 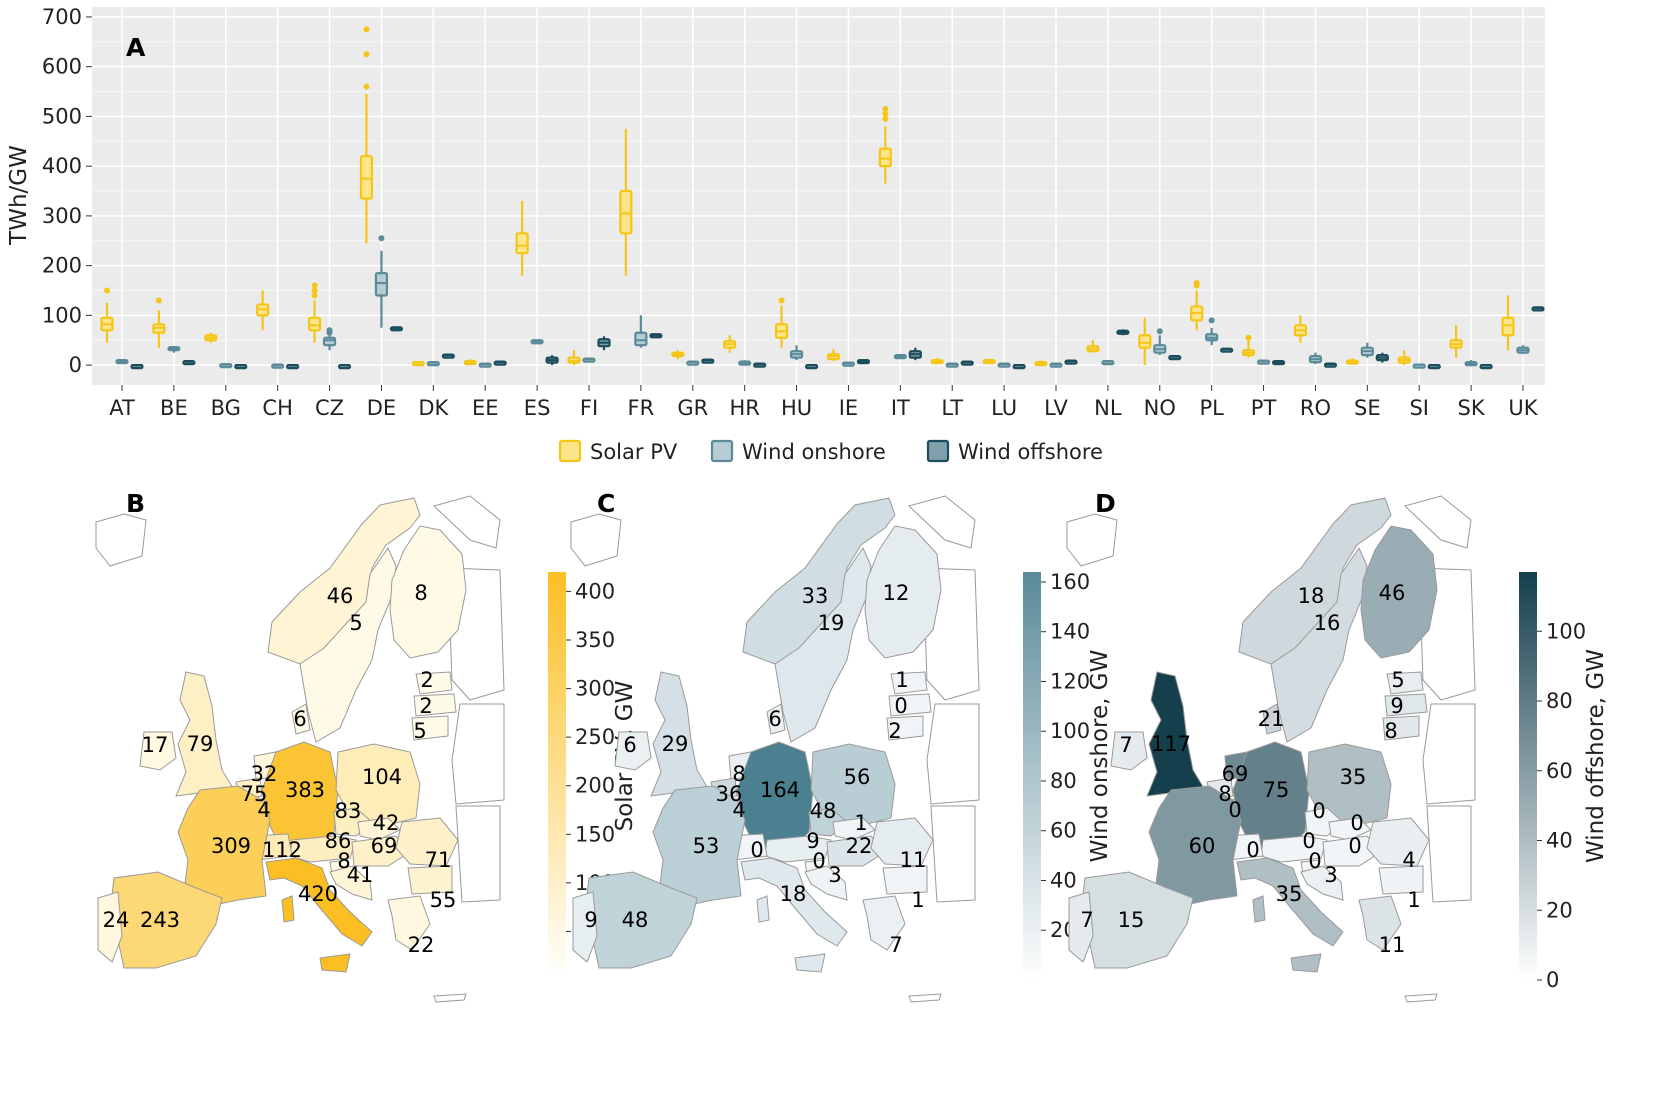 I want to click on x-tick-label: UK, so click(x=1523, y=408).